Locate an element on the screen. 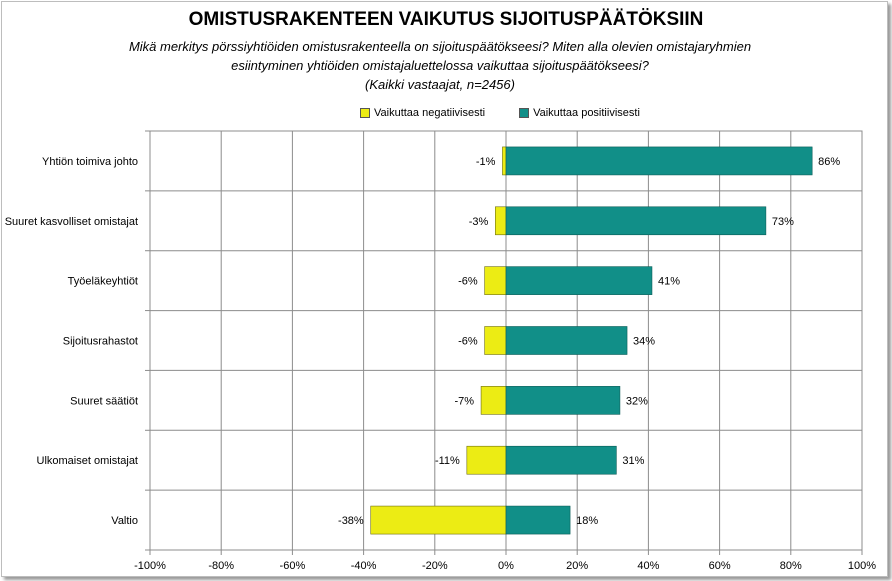 This screenshot has width=892, height=581. category-label: Suuret kasvolliset omistajat is located at coordinates (71, 222).